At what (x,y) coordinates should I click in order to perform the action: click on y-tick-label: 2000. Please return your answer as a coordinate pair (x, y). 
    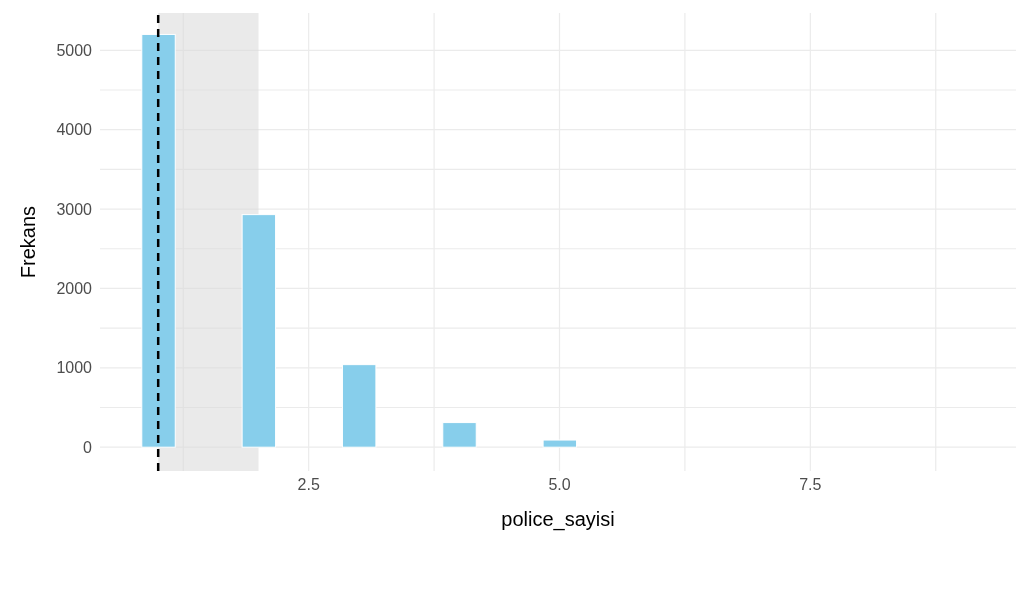
    Looking at the image, I should click on (74, 289).